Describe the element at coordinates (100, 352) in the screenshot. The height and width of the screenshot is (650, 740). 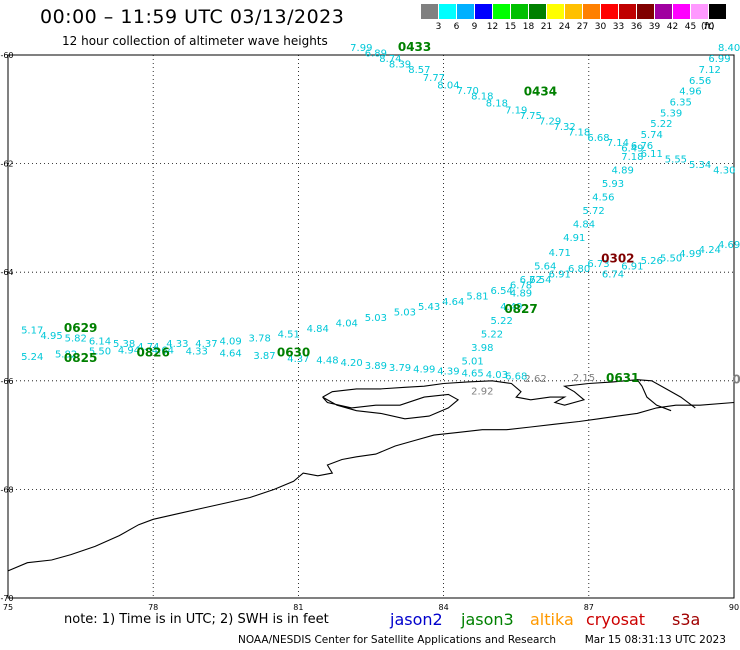
I see `wave-height-value: 5.50` at that location.